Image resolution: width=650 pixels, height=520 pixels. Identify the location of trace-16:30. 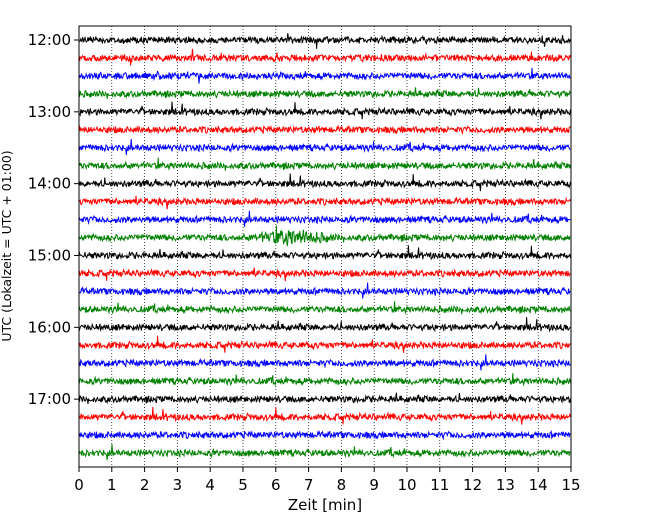
(324, 362).